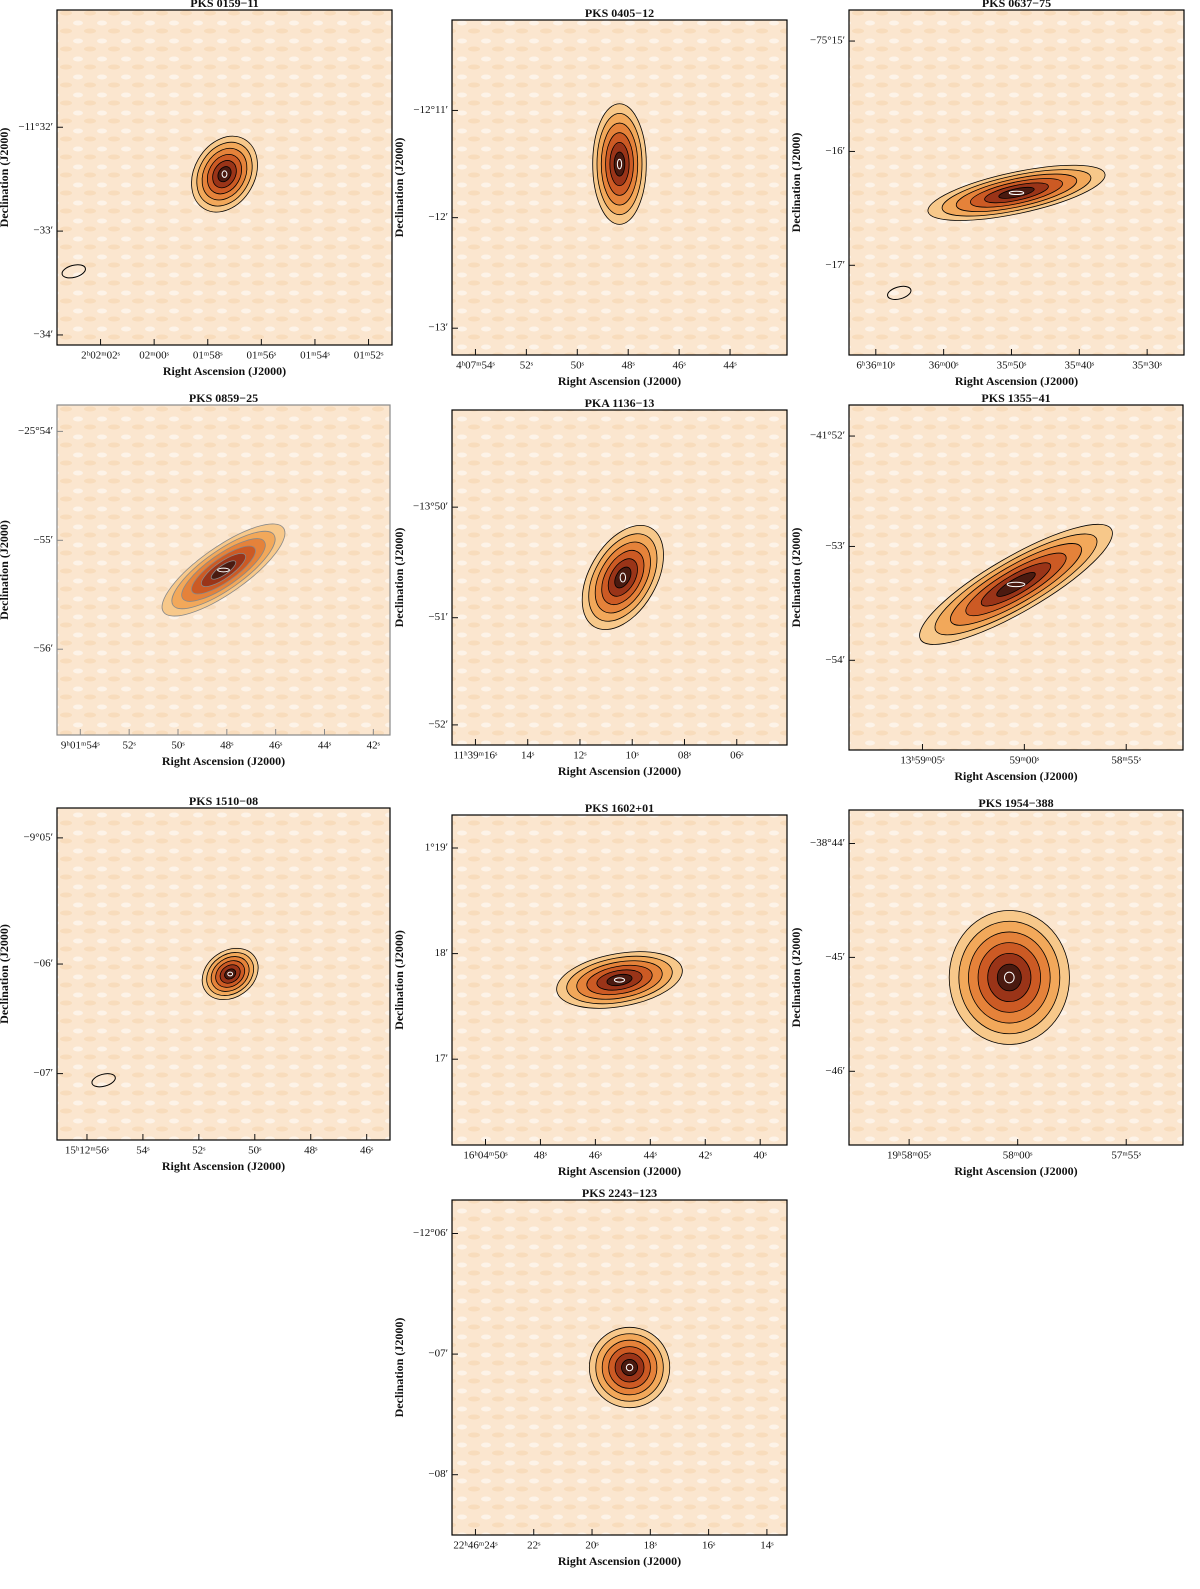 The width and height of the screenshot is (1200, 1589). What do you see at coordinates (438, 1474) in the screenshot?
I see `y-tick-label: −08′` at bounding box center [438, 1474].